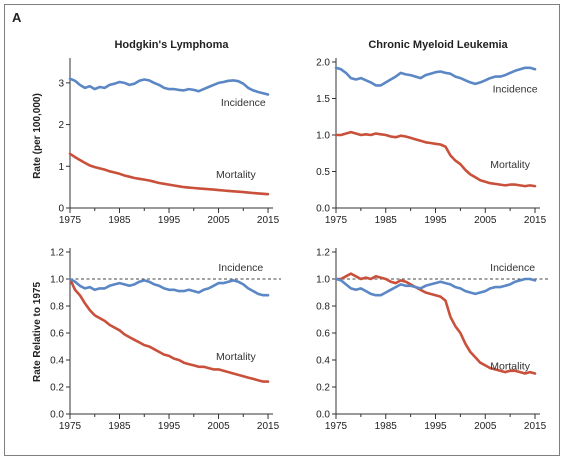 This screenshot has width=566, height=462. I want to click on y-tick-label: 1.5, so click(323, 99).